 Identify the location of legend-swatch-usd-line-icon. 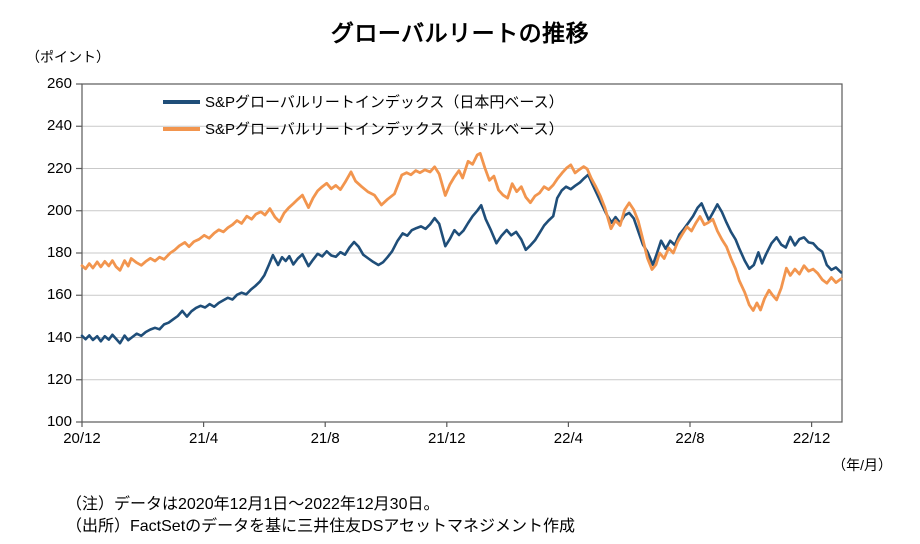
(181, 128).